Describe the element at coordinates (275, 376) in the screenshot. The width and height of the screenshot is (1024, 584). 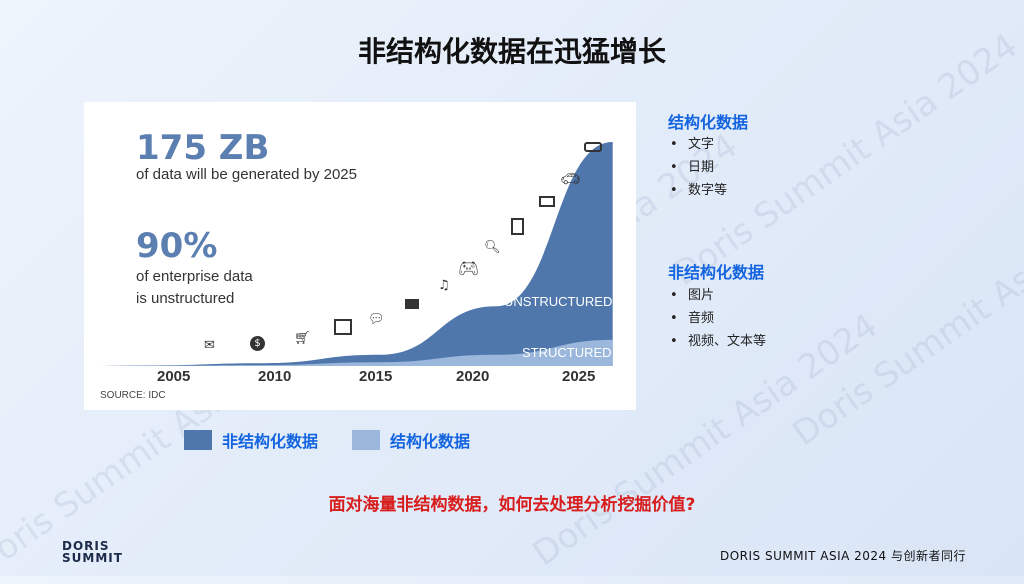
I see `tick-label-2010: 2010` at that location.